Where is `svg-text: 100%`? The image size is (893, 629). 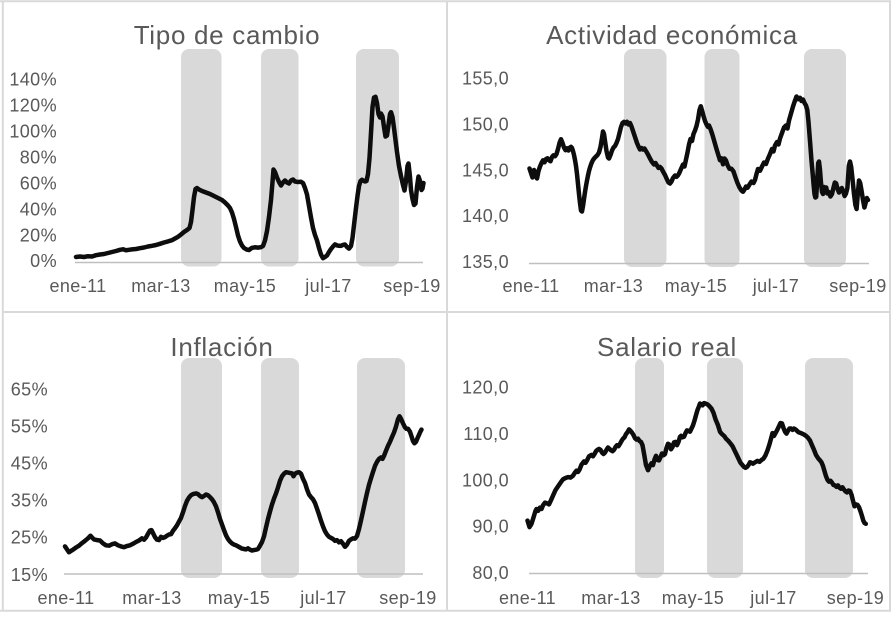
svg-text: 100% is located at coordinates (33, 132).